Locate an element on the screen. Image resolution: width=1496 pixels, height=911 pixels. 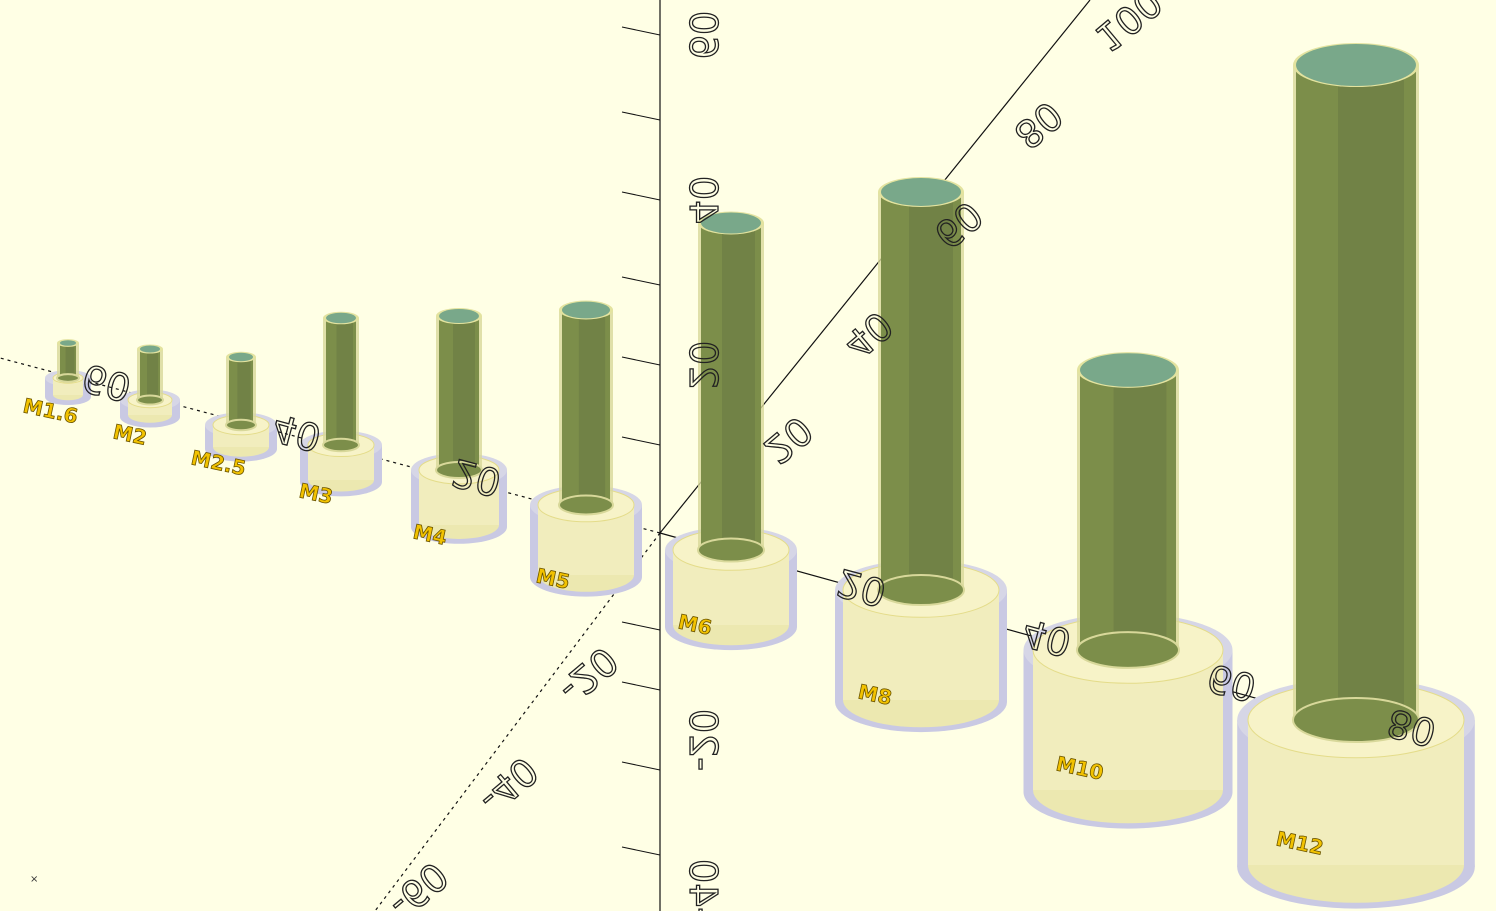
part-label: M5 is located at coordinates (553, 578).